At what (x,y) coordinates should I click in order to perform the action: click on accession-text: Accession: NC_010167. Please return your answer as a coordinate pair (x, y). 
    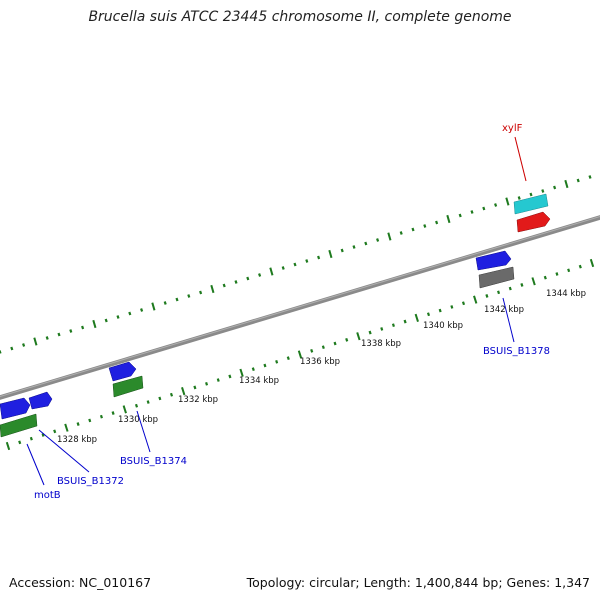
    Looking at the image, I should click on (80, 582).